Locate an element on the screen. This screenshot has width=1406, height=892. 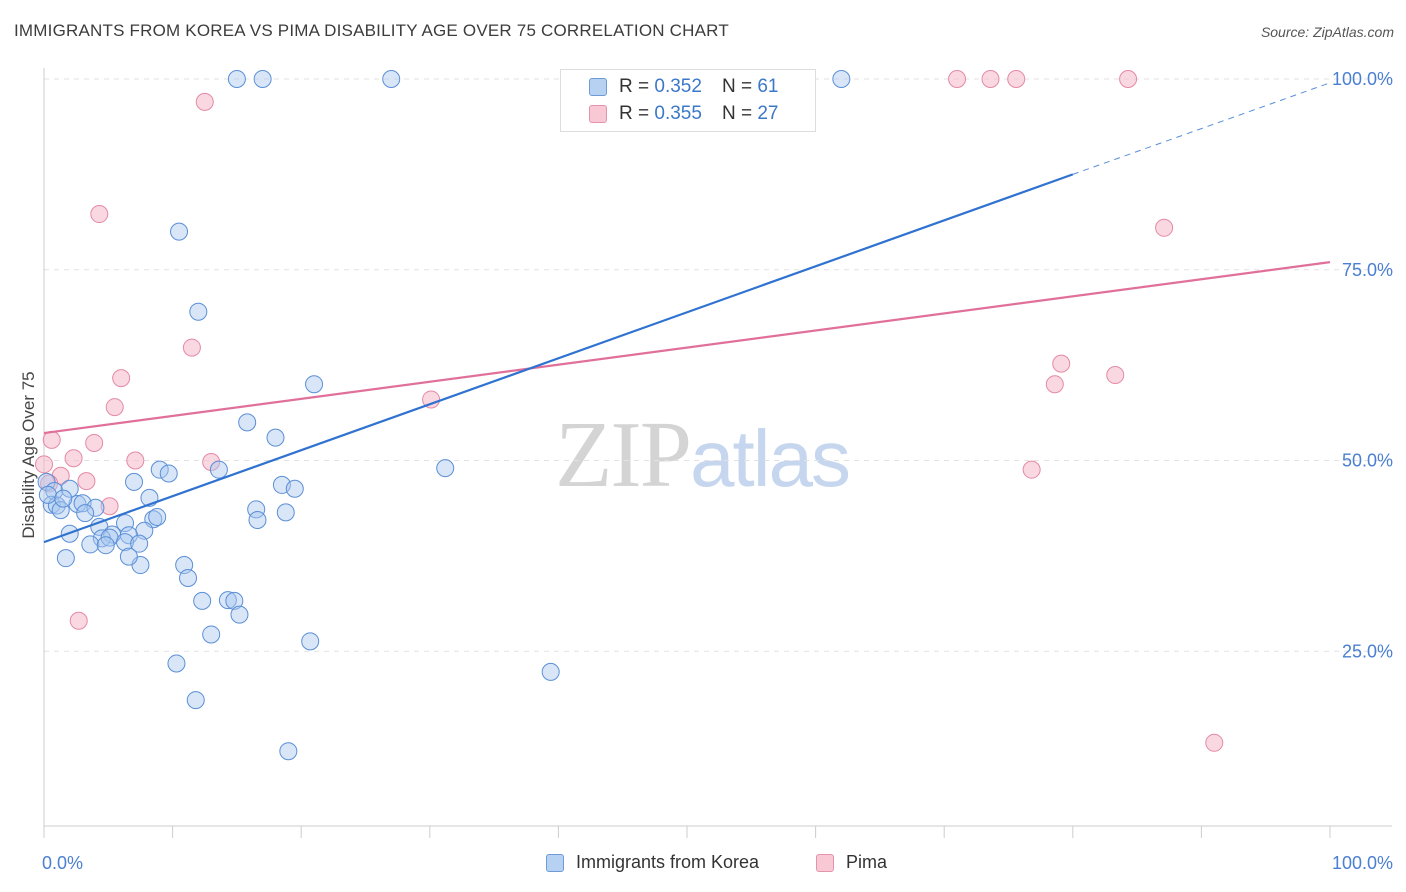
correlation-legend: R = 0.352 N = 61 R = 0.355 N = 27 is located at coordinates (688, 100).